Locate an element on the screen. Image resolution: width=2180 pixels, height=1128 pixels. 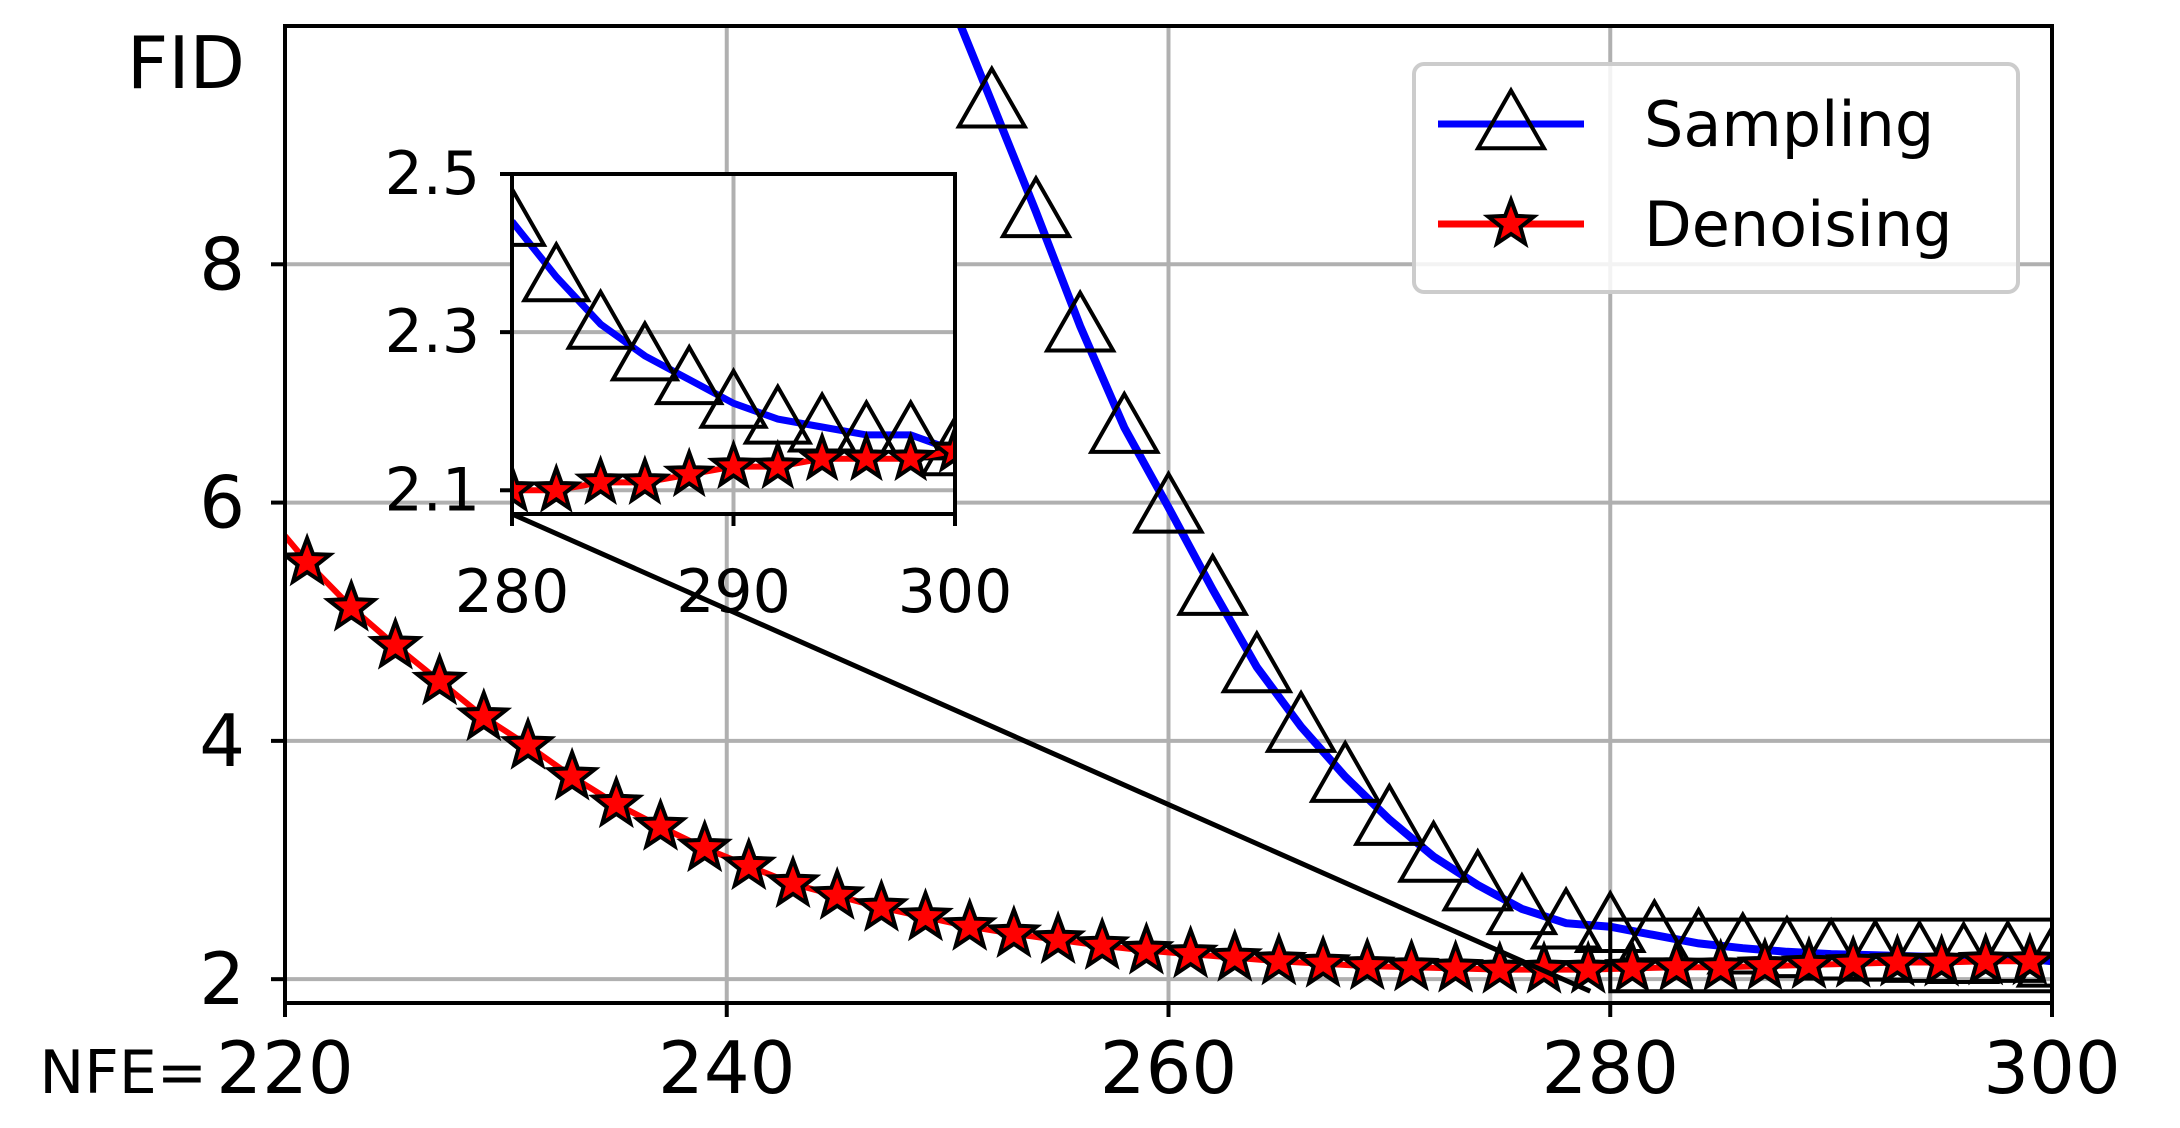
legend-marker-denoising is located at coordinates (1511, 221).